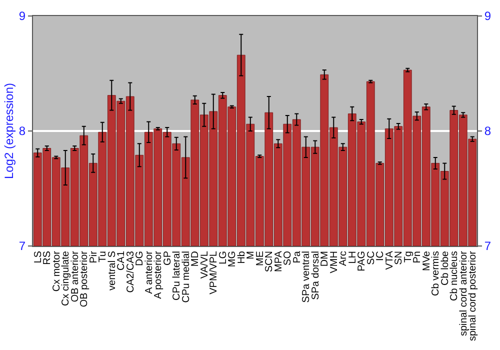  Describe the element at coordinates (488, 16) in the screenshot. I see `y2-tick-label: 9` at that location.